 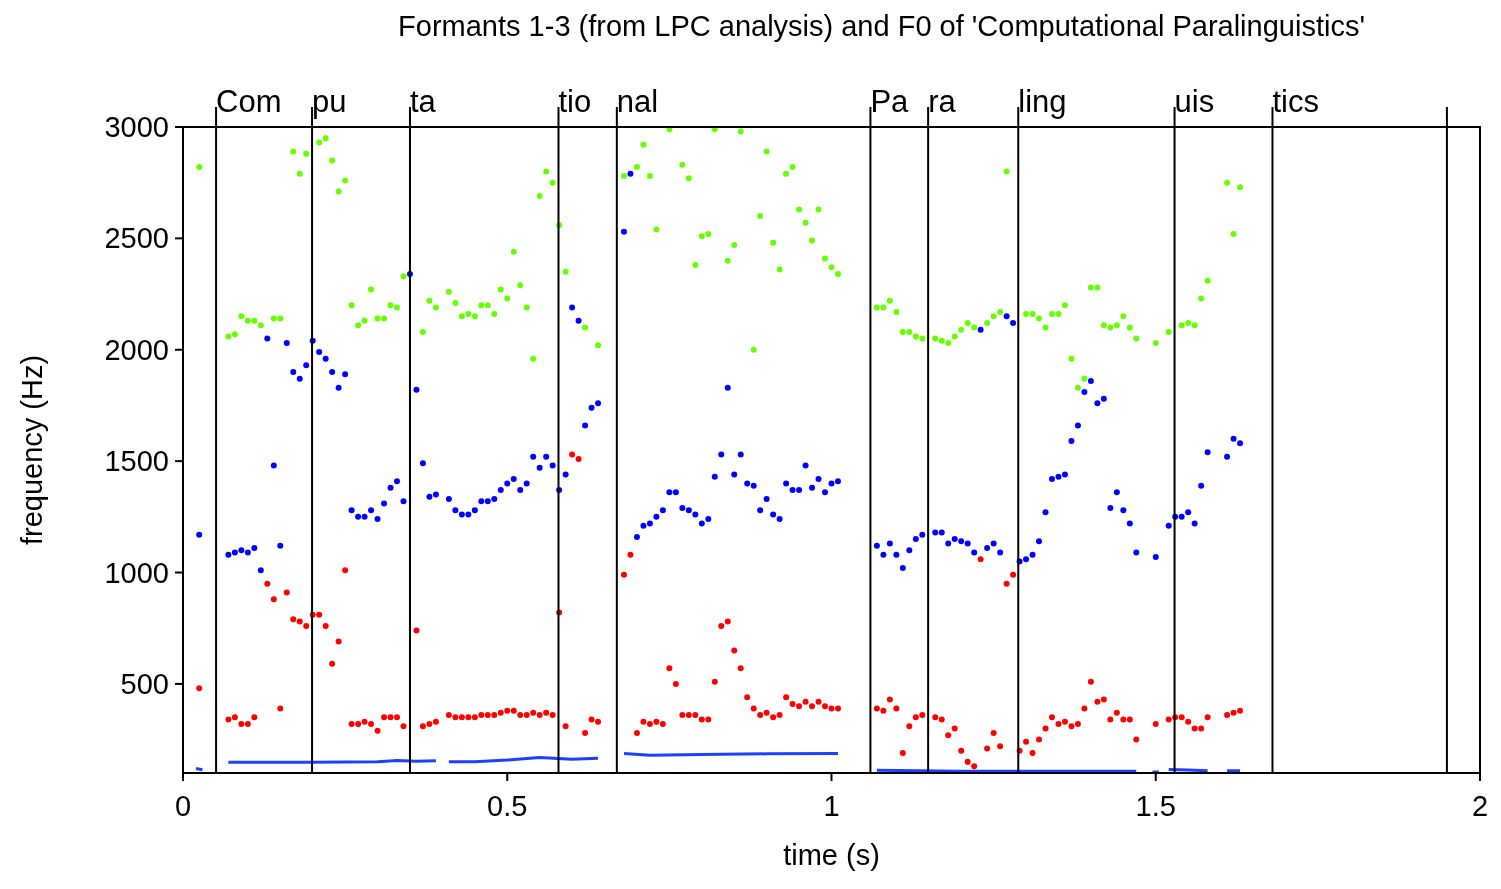 What do you see at coordinates (1042, 101) in the screenshot?
I see `ref-line-label: ling` at bounding box center [1042, 101].